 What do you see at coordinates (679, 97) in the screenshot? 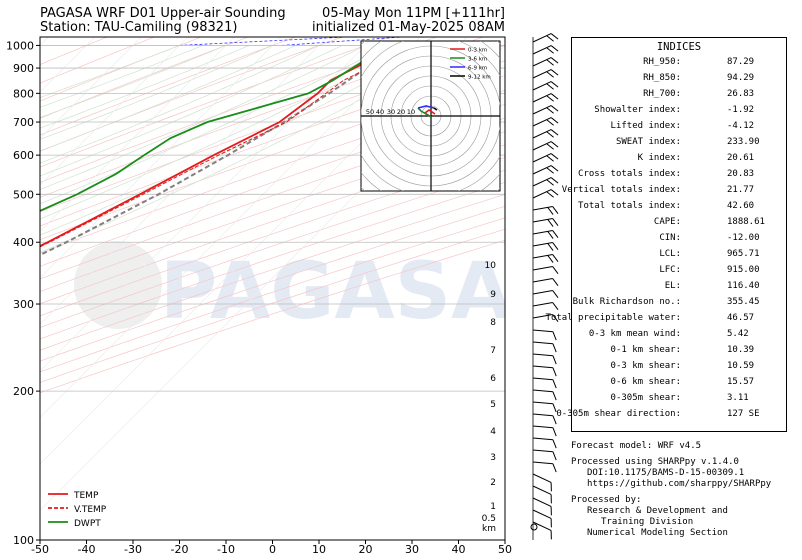
I see `indices-row: RH_700: 26.83` at bounding box center [679, 97].